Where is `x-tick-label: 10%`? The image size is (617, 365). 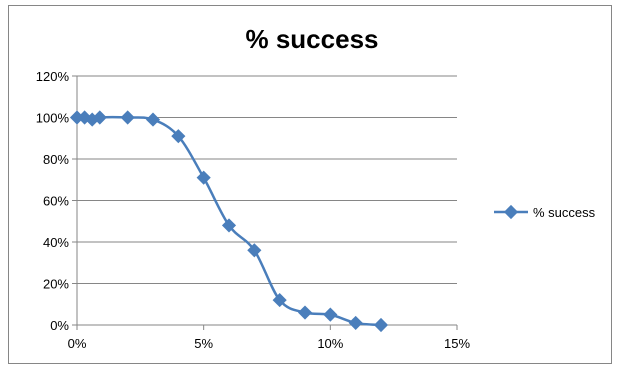 x-tick-label: 10% is located at coordinates (330, 343).